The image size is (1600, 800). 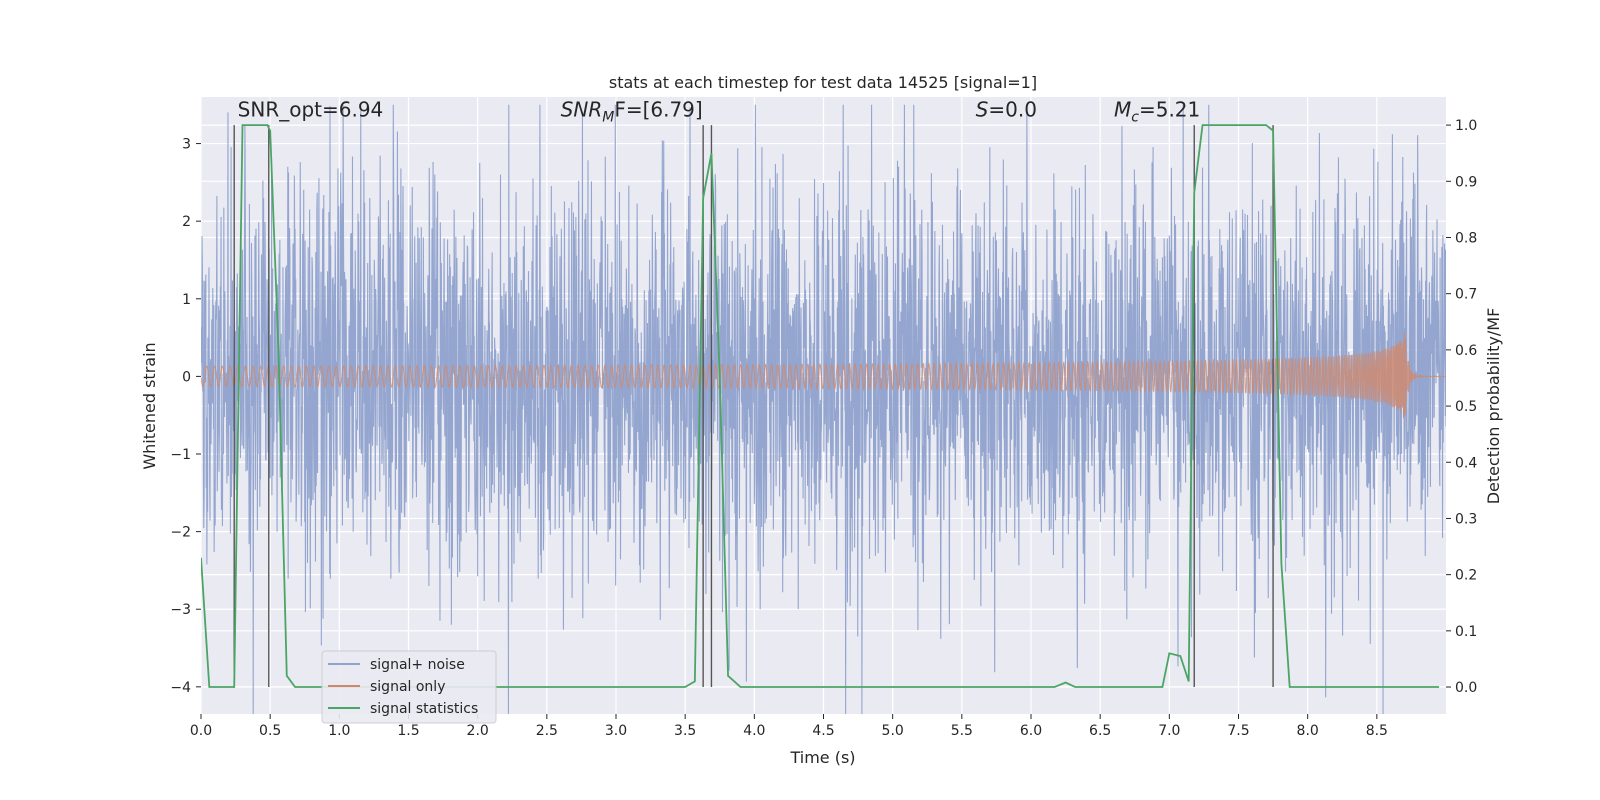 I want to click on y-right-tick-label-1: 0.9, so click(x=1466, y=182).